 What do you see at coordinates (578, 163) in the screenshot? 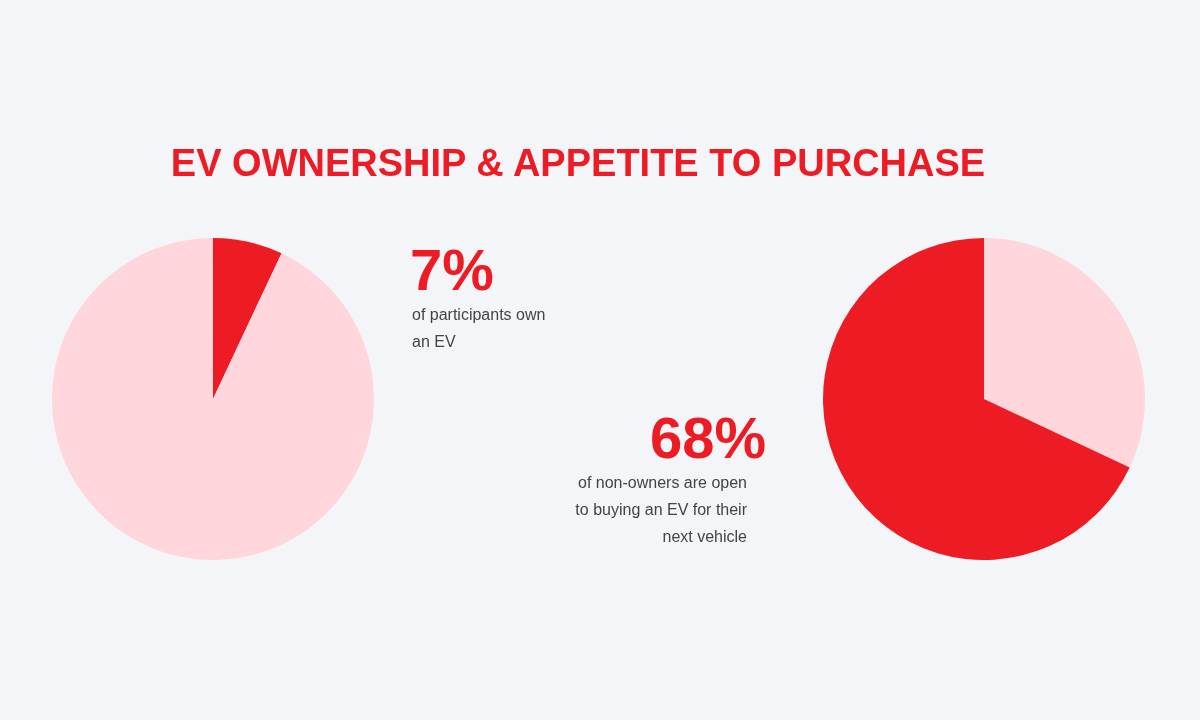
I see `text: EV OWNERSHIP & APPETITE TO PURCHASE` at bounding box center [578, 163].